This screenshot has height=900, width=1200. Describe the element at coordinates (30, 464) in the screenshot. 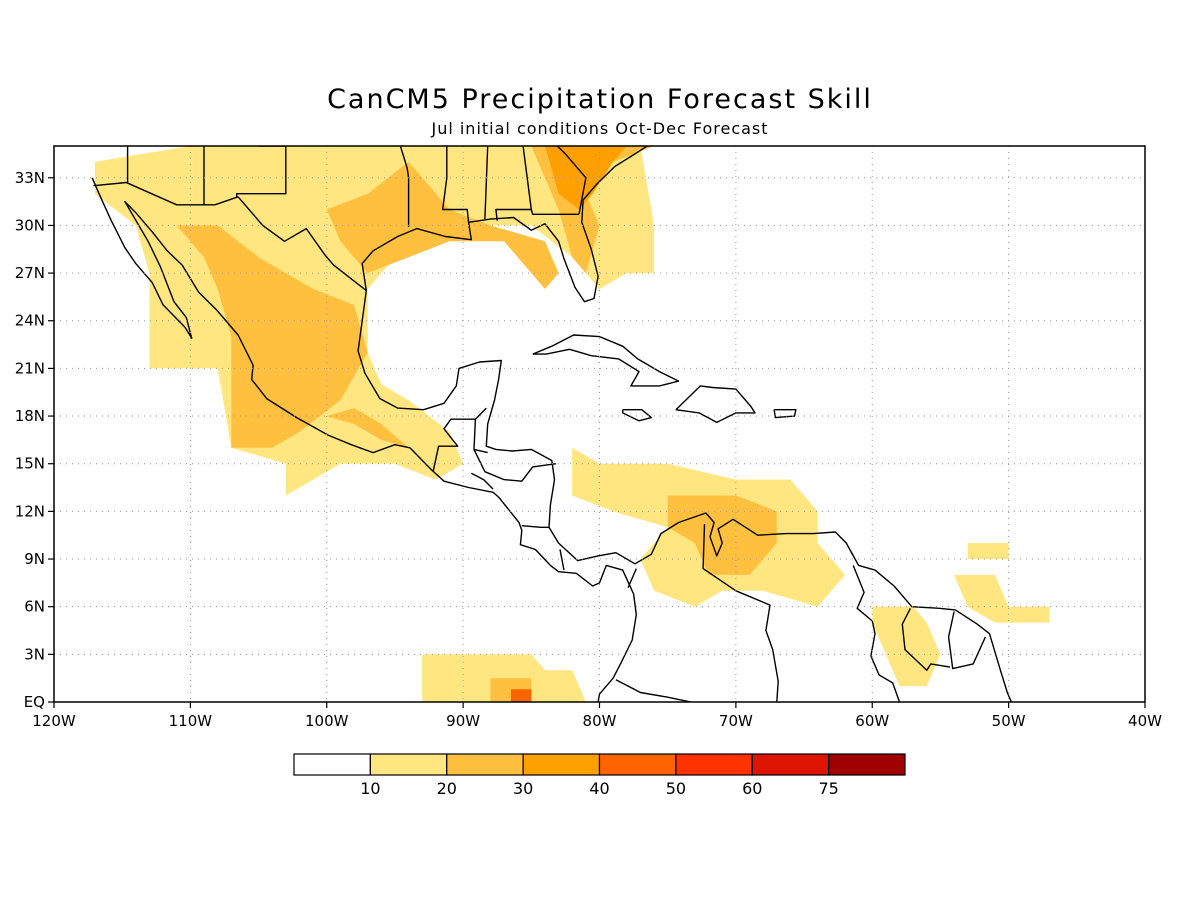

I see `y-tick-label: 15N` at that location.